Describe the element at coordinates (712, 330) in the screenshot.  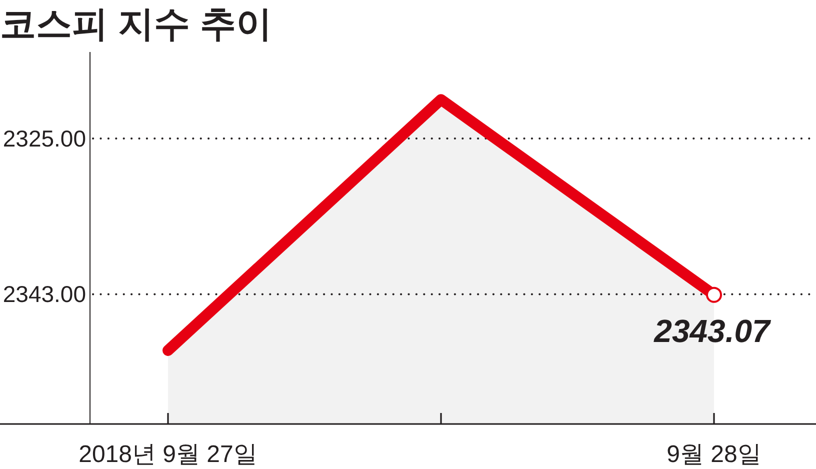
I see `value-label: 2343.07` at that location.